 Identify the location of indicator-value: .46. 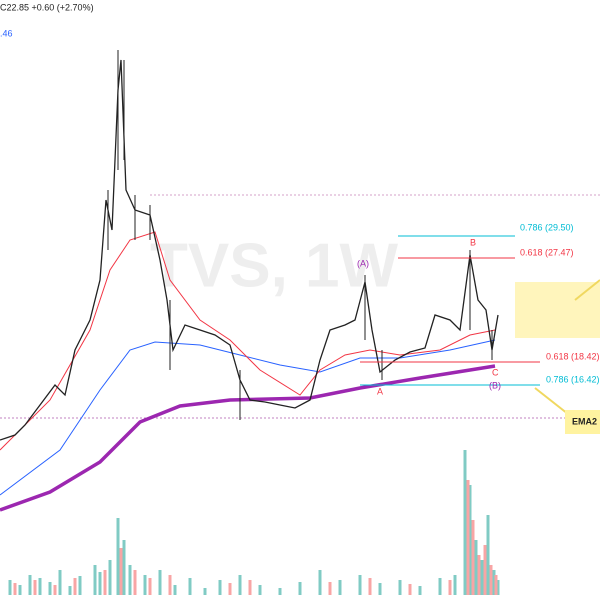
(6, 33).